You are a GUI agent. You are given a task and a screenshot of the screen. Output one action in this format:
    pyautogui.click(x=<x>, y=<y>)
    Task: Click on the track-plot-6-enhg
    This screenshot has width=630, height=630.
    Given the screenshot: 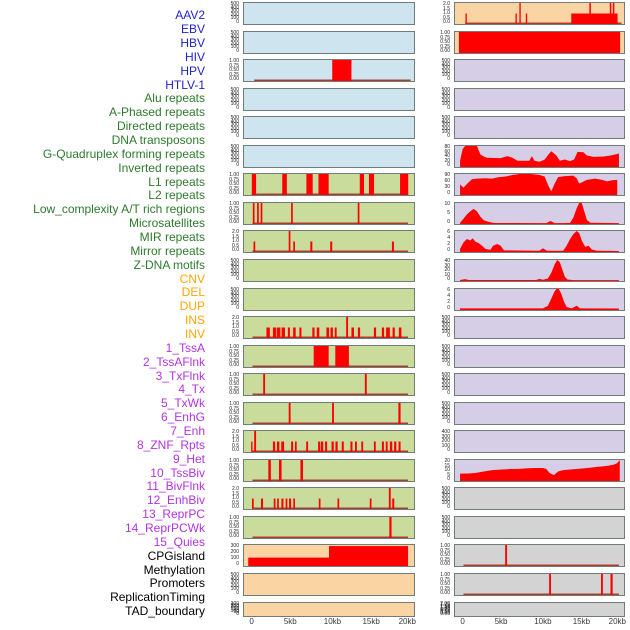 What is the action you would take?
    pyautogui.click(x=539, y=213)
    